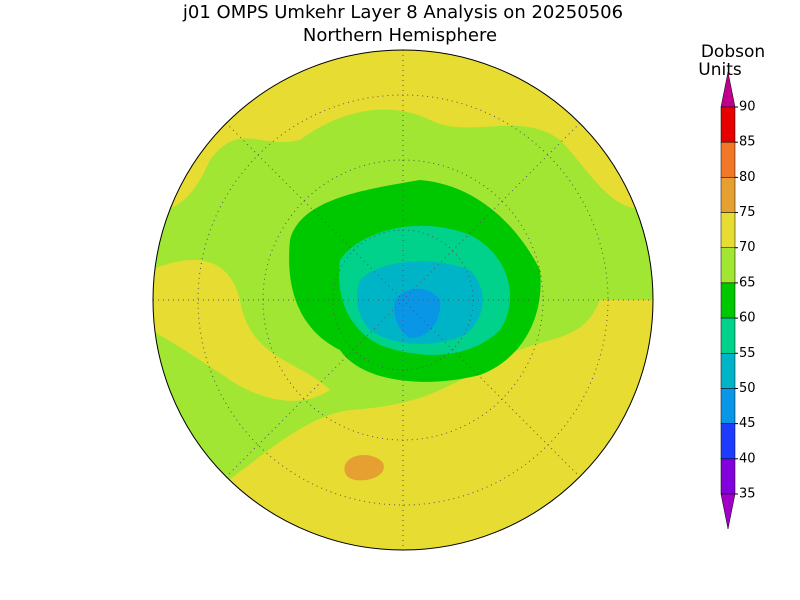  What do you see at coordinates (747, 282) in the screenshot?
I see `colorbar-tick-label: 65` at bounding box center [747, 282].